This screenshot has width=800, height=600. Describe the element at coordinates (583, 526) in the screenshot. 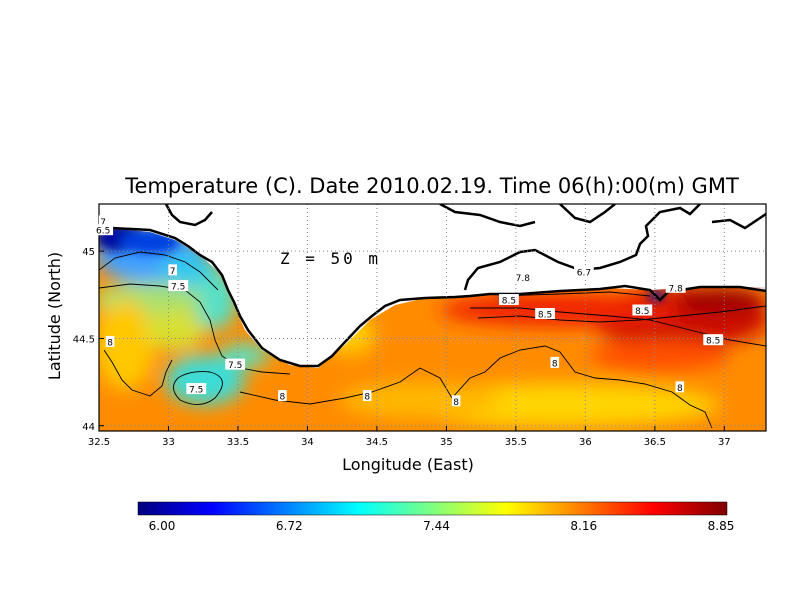

I see `colorbar-tick-label: 8.16` at that location.